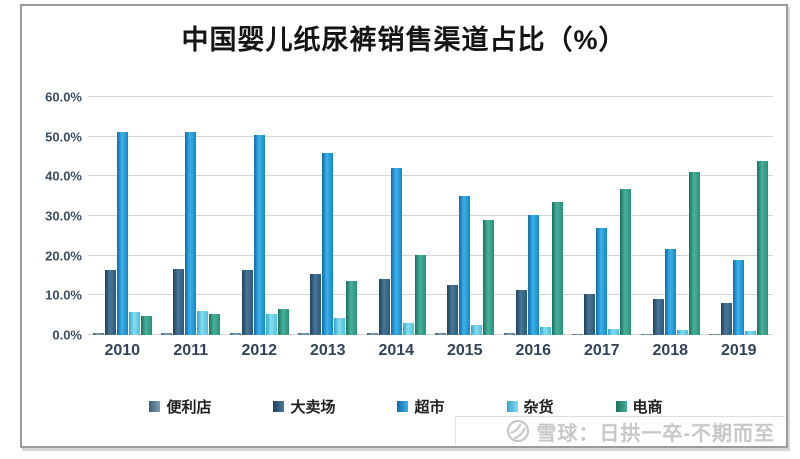 This screenshot has height=459, width=800. What do you see at coordinates (763, 248) in the screenshot?
I see `bar-电商-2019` at bounding box center [763, 248].